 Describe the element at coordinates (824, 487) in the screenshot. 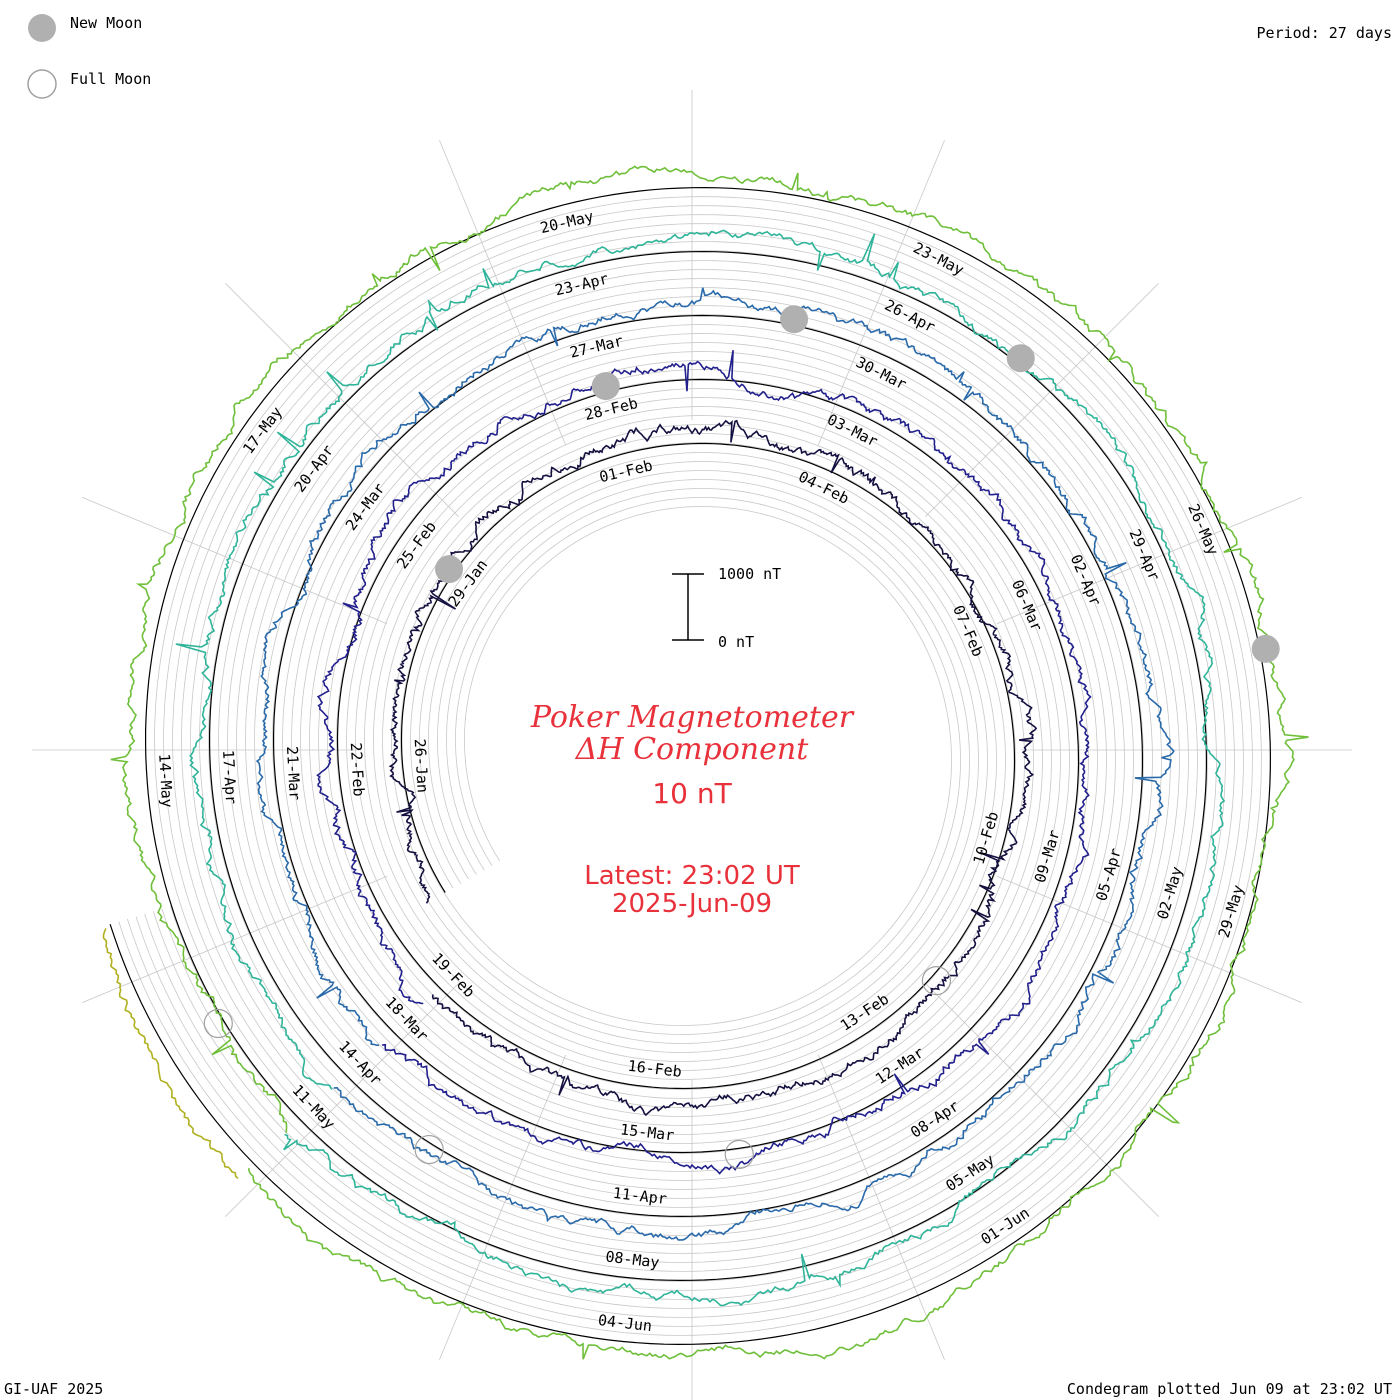

I see `date-tick-label: 04-Feb` at that location.